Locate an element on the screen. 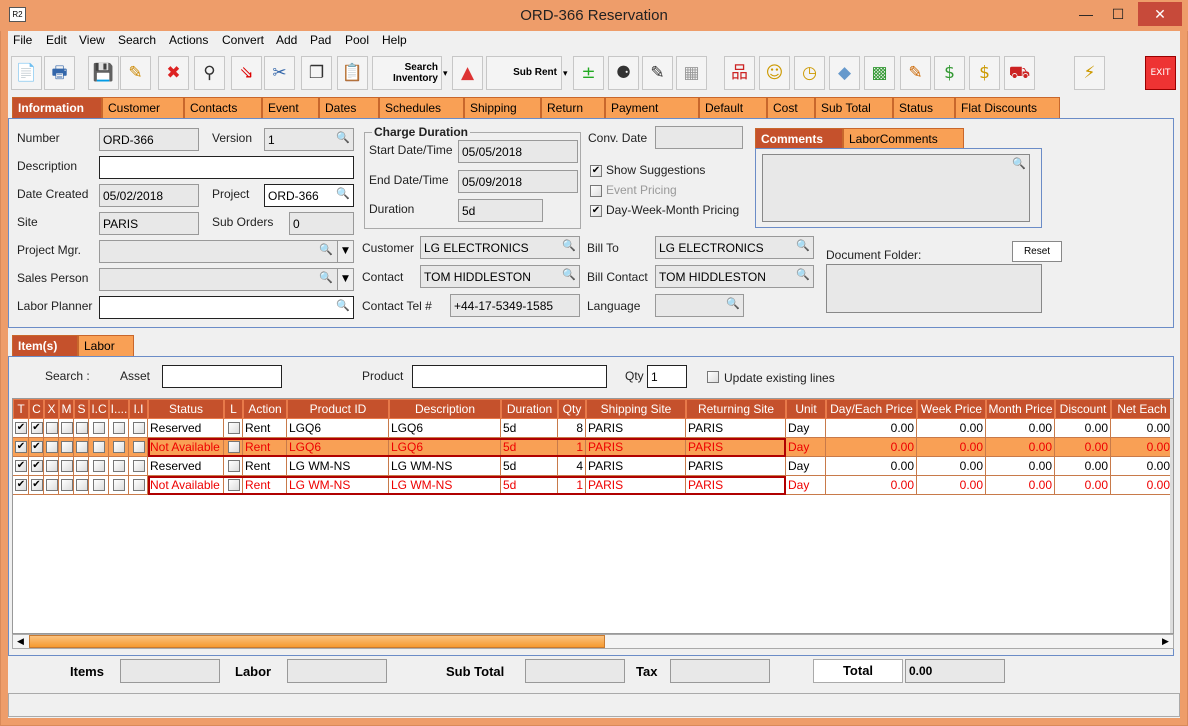 The height and width of the screenshot is (726, 1188). menu-edit: Edit is located at coordinates (56, 40).